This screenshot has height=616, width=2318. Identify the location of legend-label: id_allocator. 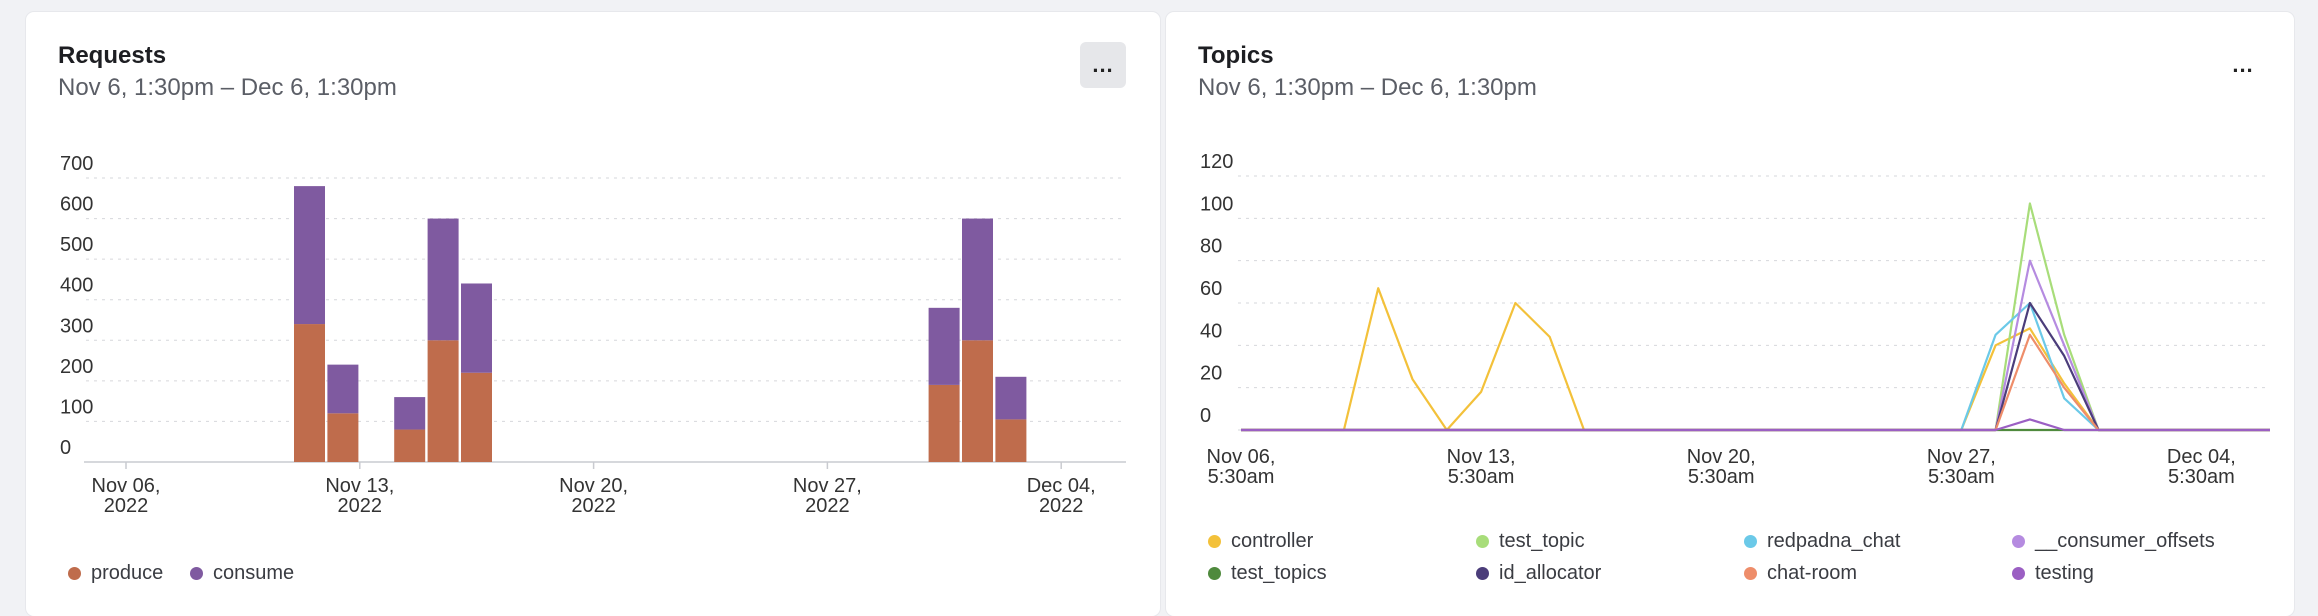
(1550, 573).